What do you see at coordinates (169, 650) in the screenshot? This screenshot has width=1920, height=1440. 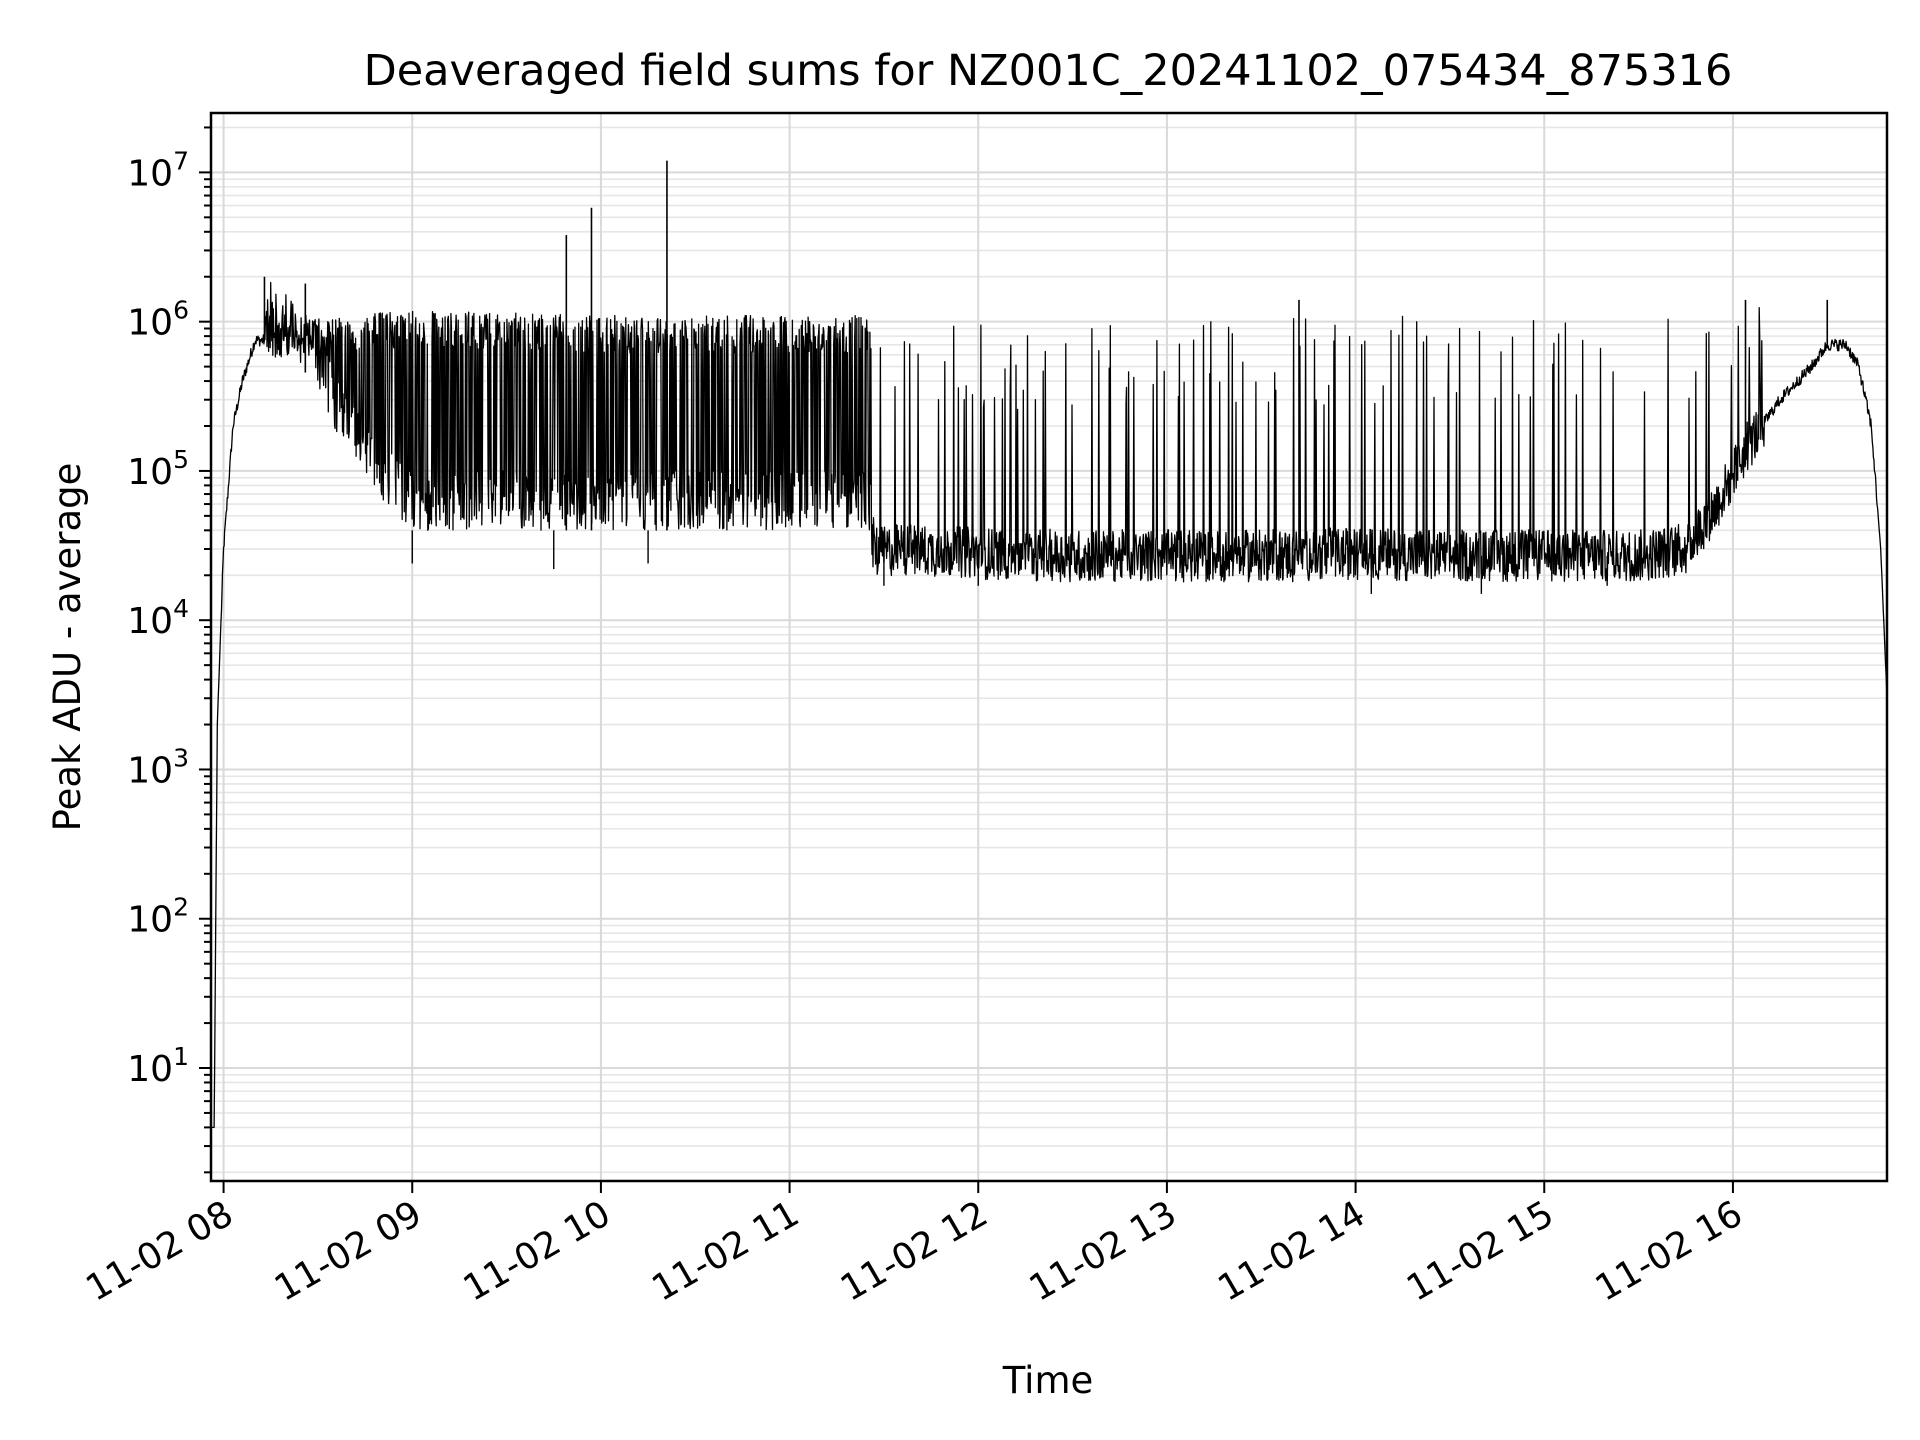 I see `y-axis-ticks: 10¹ 10² 10³ 10⁴ 10⁵ 10⁶ 10⁷` at bounding box center [169, 650].